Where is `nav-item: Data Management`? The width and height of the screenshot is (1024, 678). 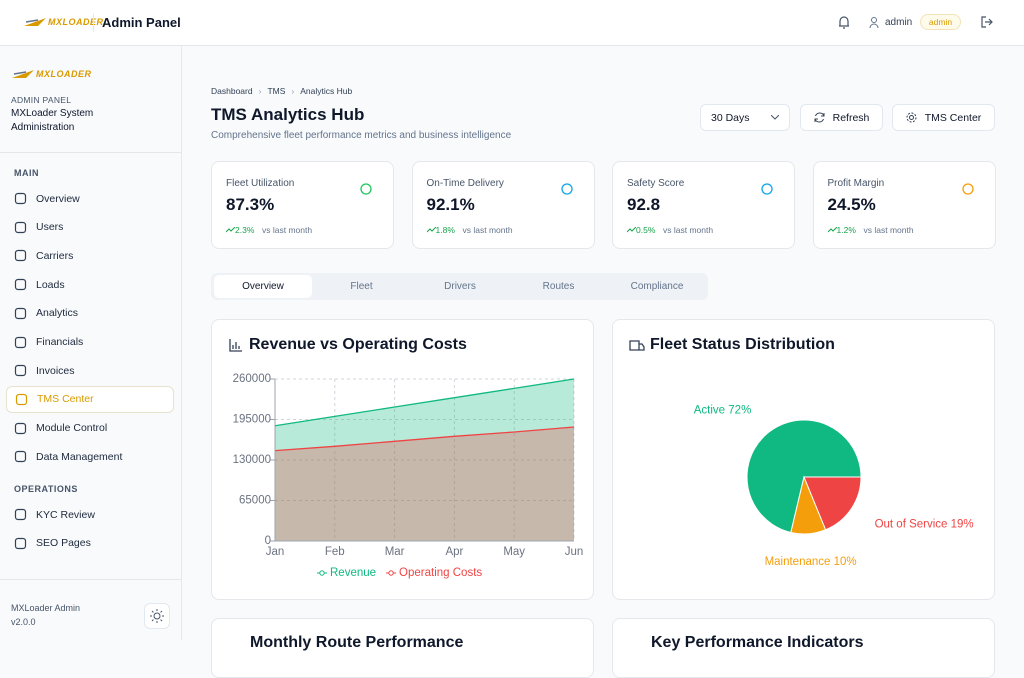
nav-item: Data Management is located at coordinates (90, 456).